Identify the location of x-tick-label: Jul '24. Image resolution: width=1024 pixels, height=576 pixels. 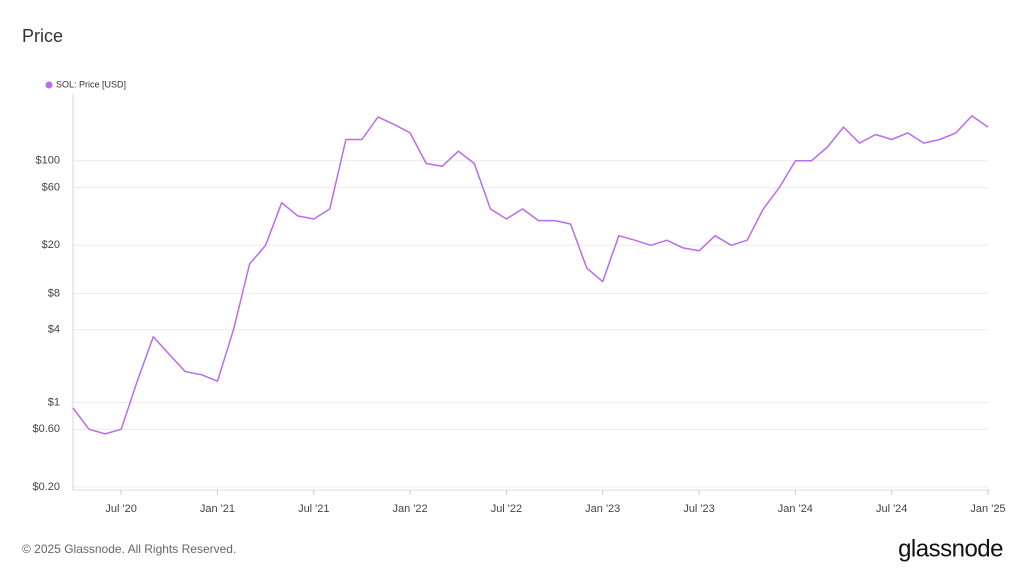
(891, 509).